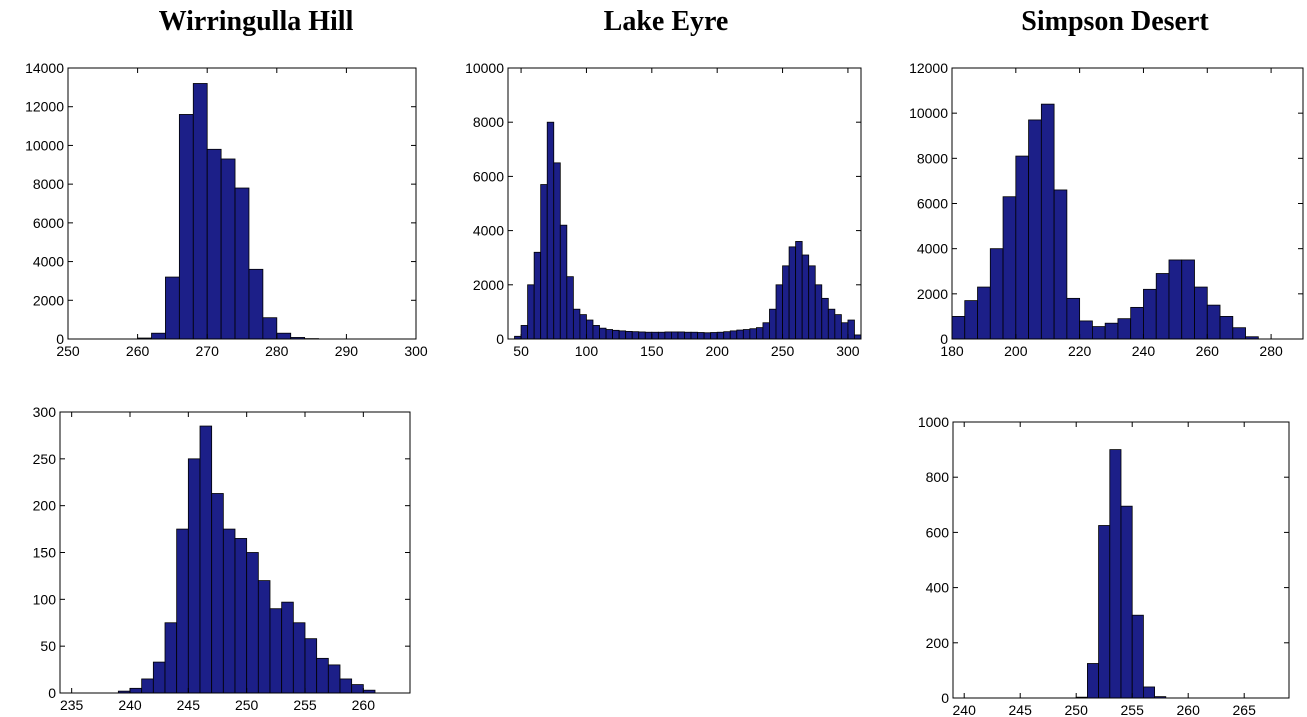 This screenshot has height=717, width=1307. What do you see at coordinates (933, 422) in the screenshot?
I see `y-tick-label: 1000` at bounding box center [933, 422].